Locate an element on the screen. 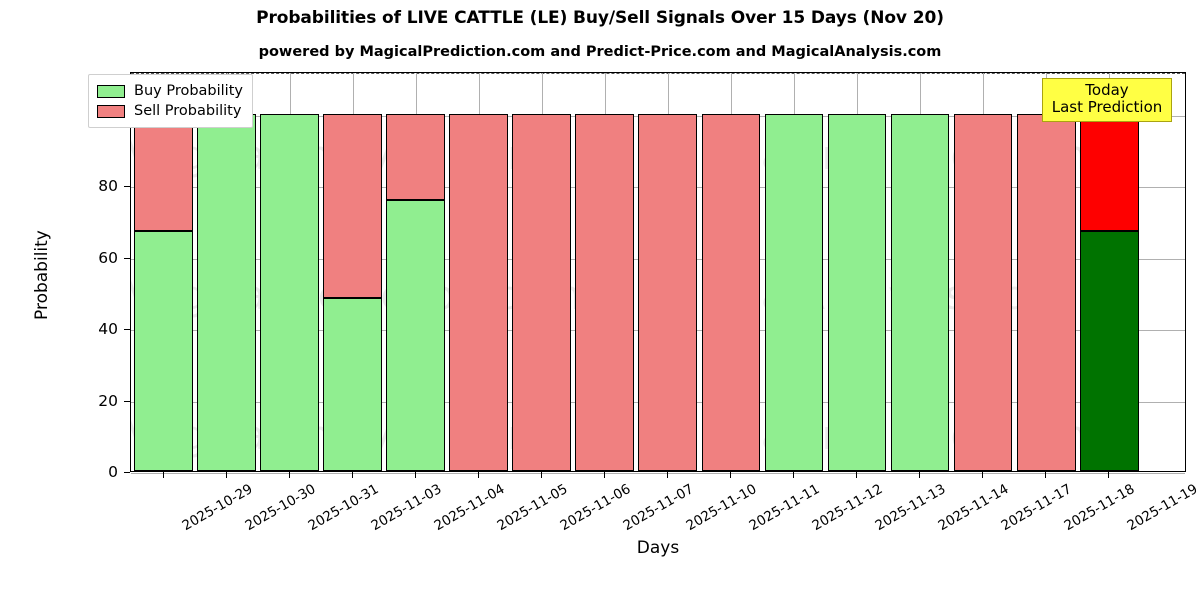 The image size is (1200, 600). x-tick-label-2025-11-13: 2025-11-13 is located at coordinates (910, 508).